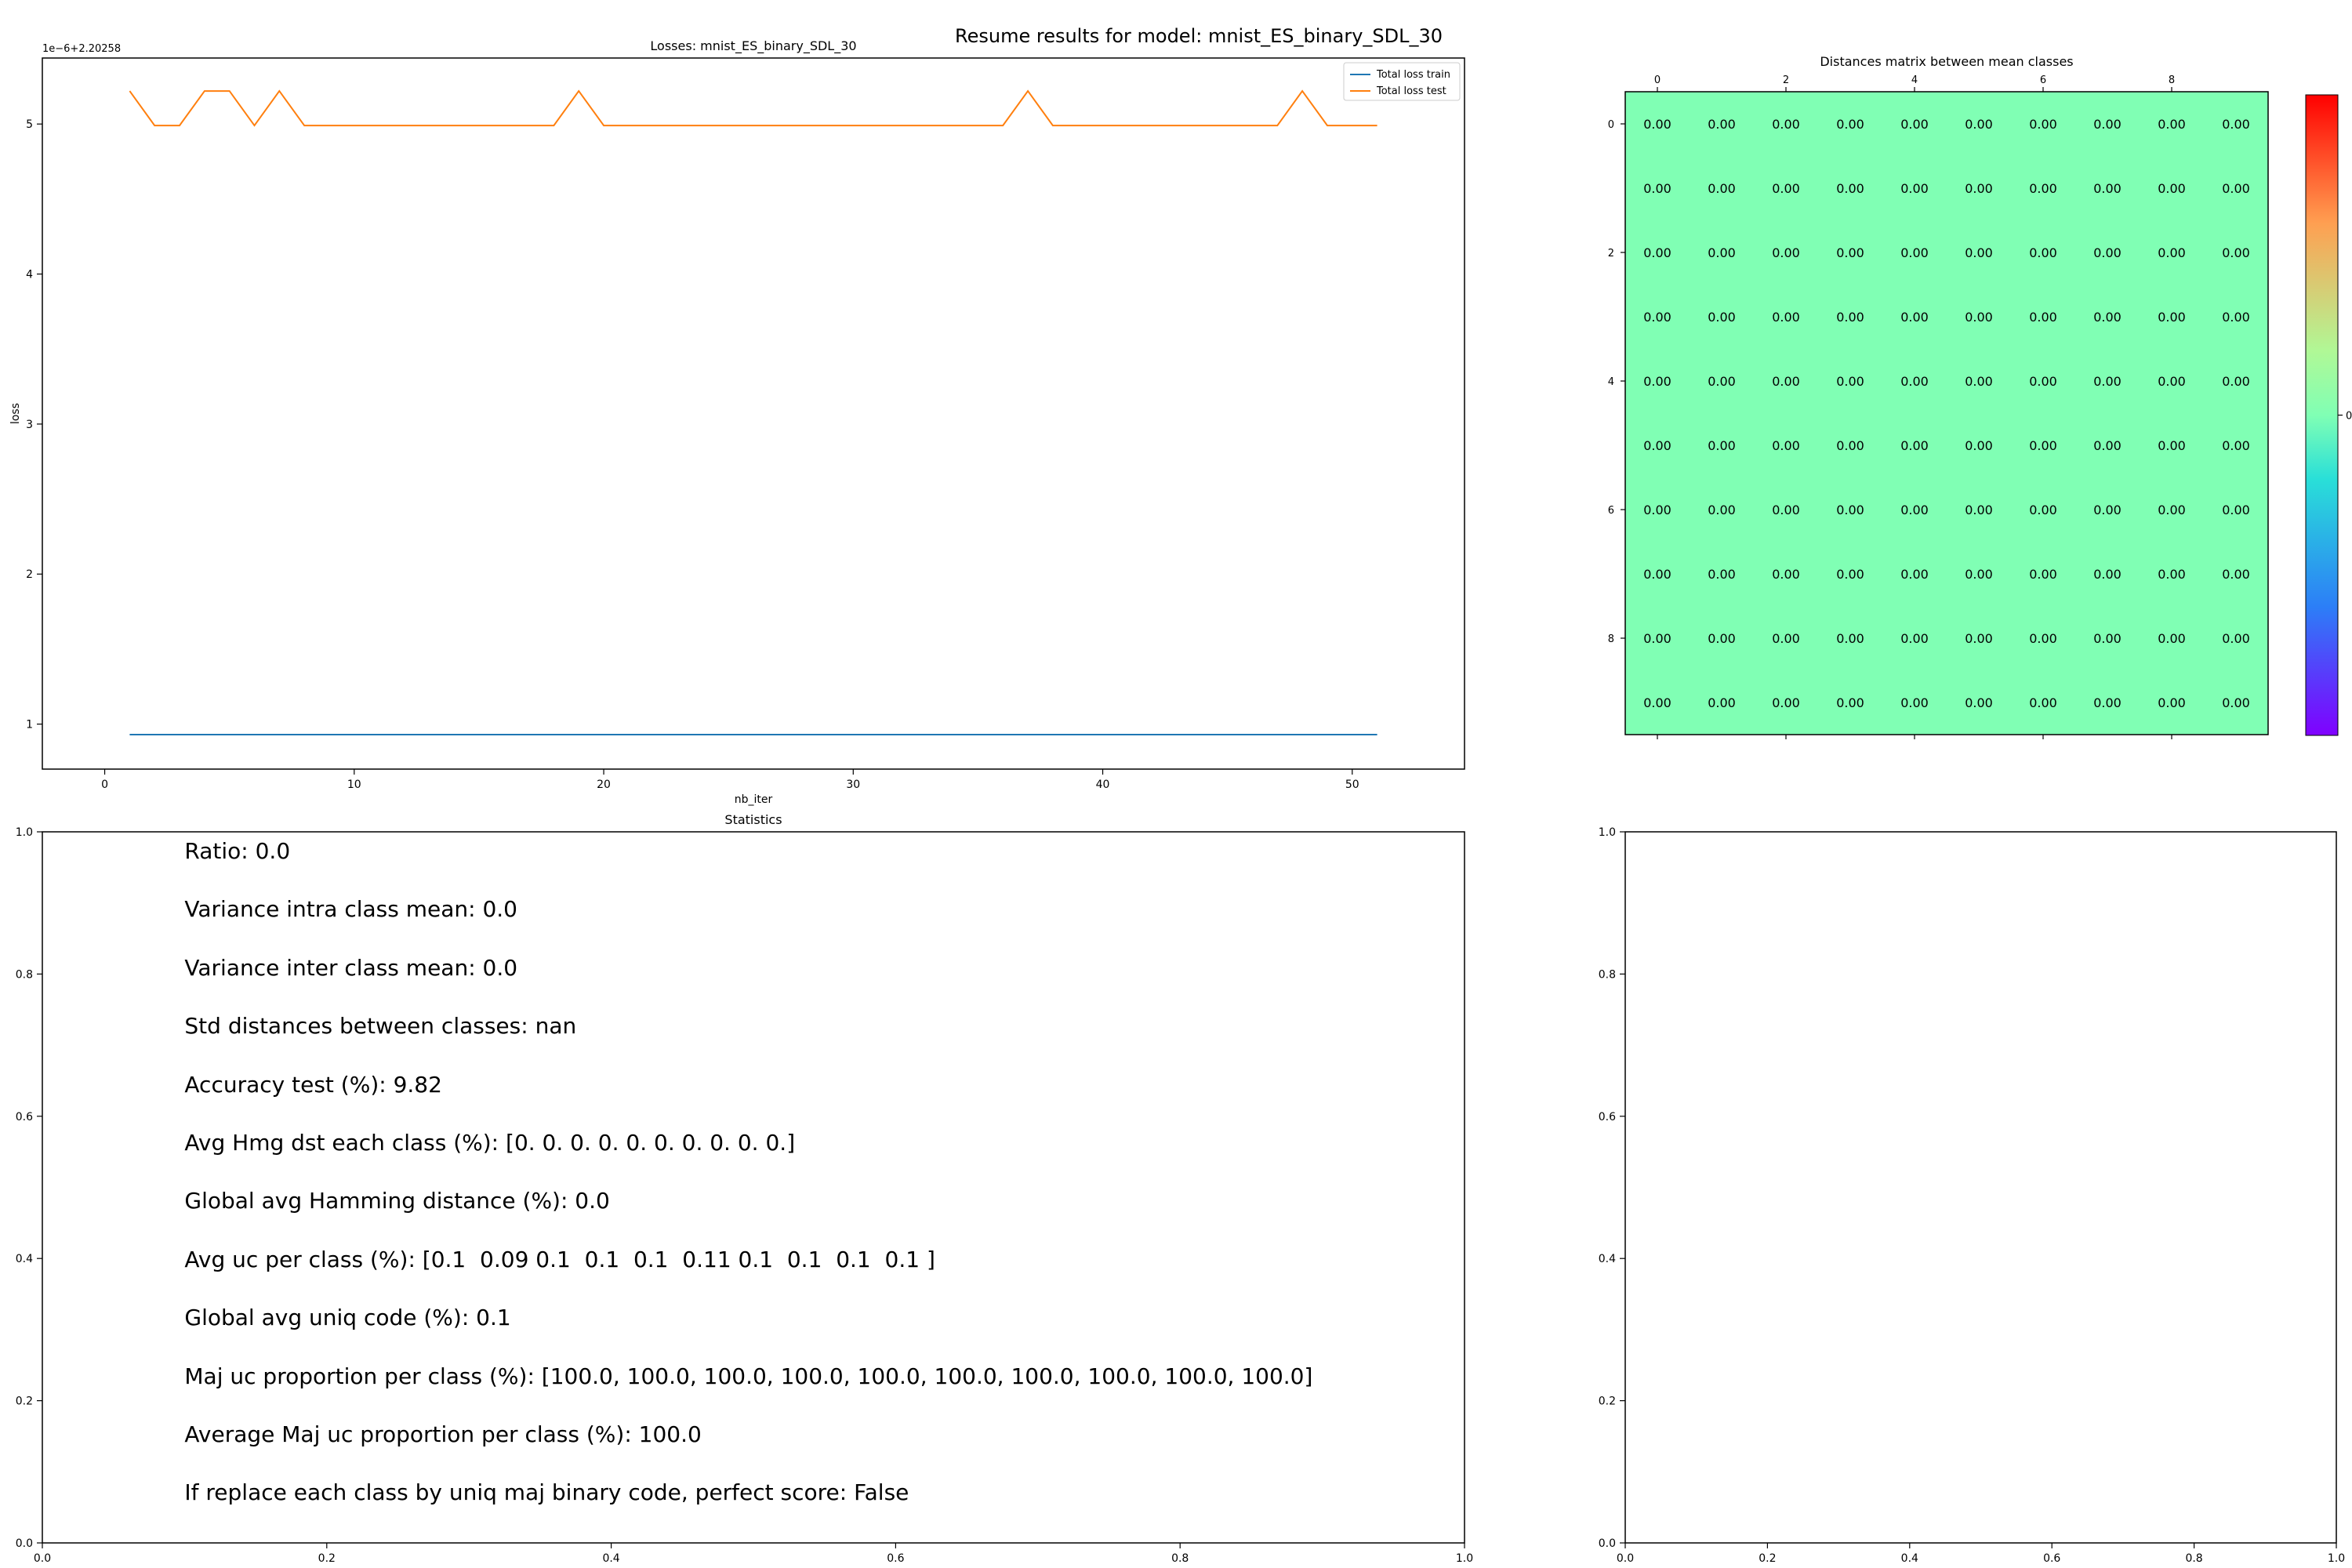 The width and height of the screenshot is (2352, 1568). I want to click on empty-y-tick-label: 0.6, so click(1608, 1117).